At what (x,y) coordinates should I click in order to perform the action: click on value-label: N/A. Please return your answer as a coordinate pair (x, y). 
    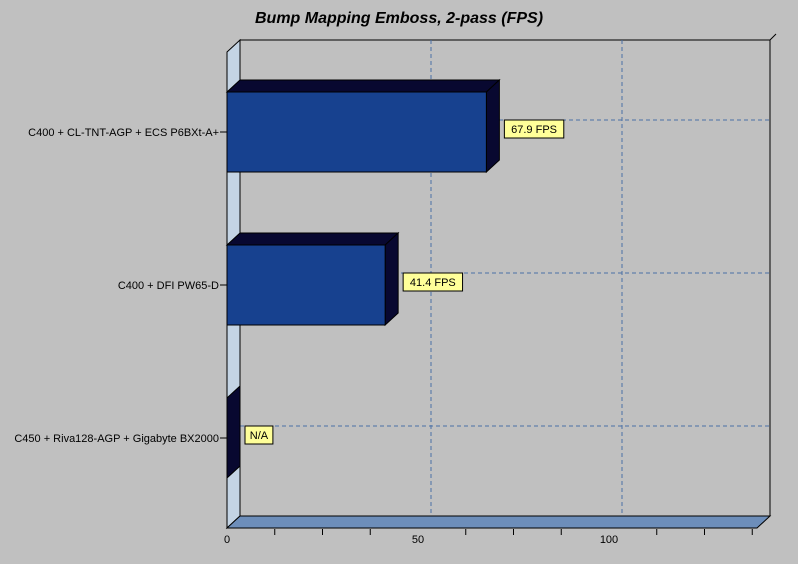
    Looking at the image, I should click on (259, 436).